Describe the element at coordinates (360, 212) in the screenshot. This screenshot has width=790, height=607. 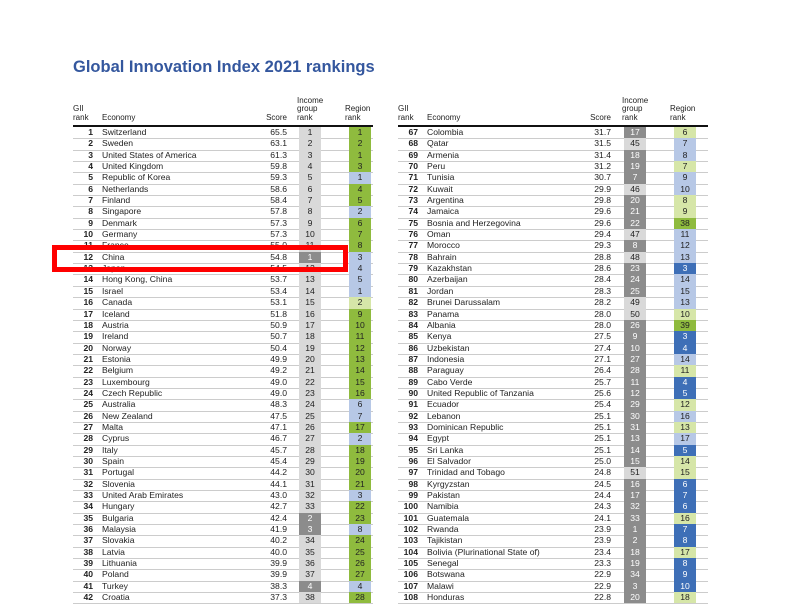
I see `region-rank-cell: 2` at that location.